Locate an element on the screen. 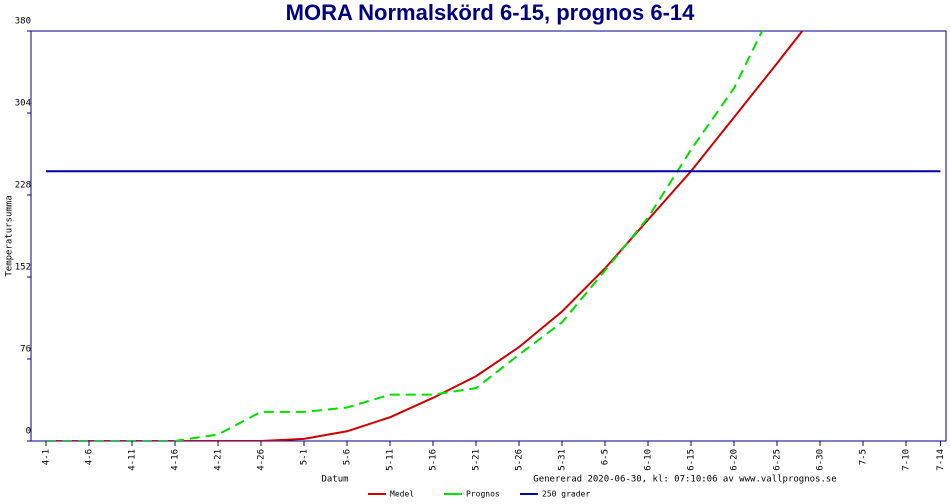 Image resolution: width=950 pixels, height=504 pixels. x-tick-label: 6-5 is located at coordinates (606, 457).